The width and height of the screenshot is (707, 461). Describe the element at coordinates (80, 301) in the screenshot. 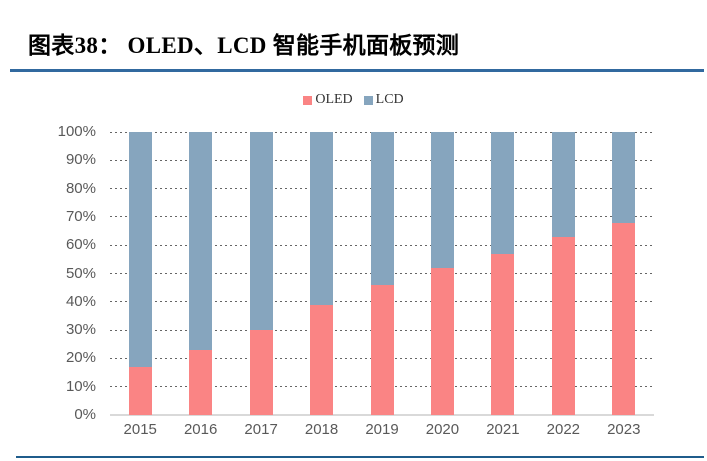

I see `y-tick-label: 40%` at that location.